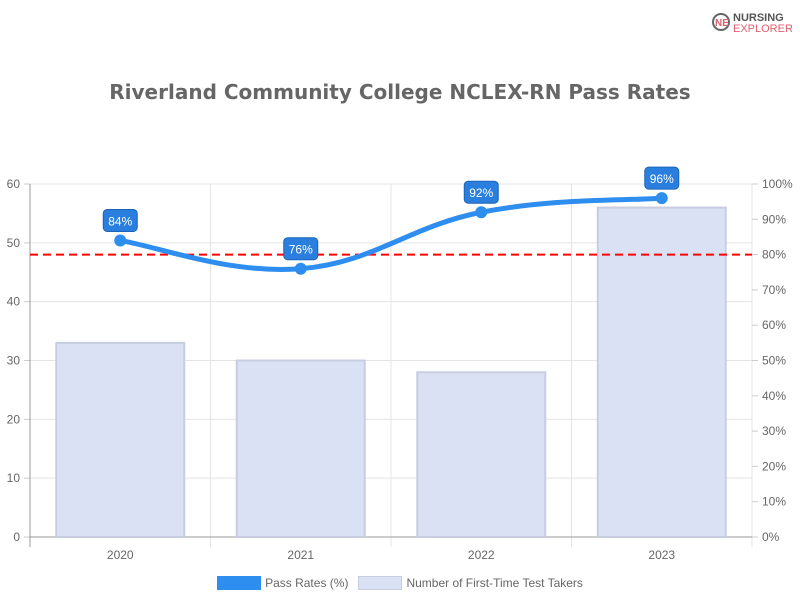 This screenshot has height=600, width=800. What do you see at coordinates (14, 419) in the screenshot?
I see `left-tick-label: 20` at bounding box center [14, 419].